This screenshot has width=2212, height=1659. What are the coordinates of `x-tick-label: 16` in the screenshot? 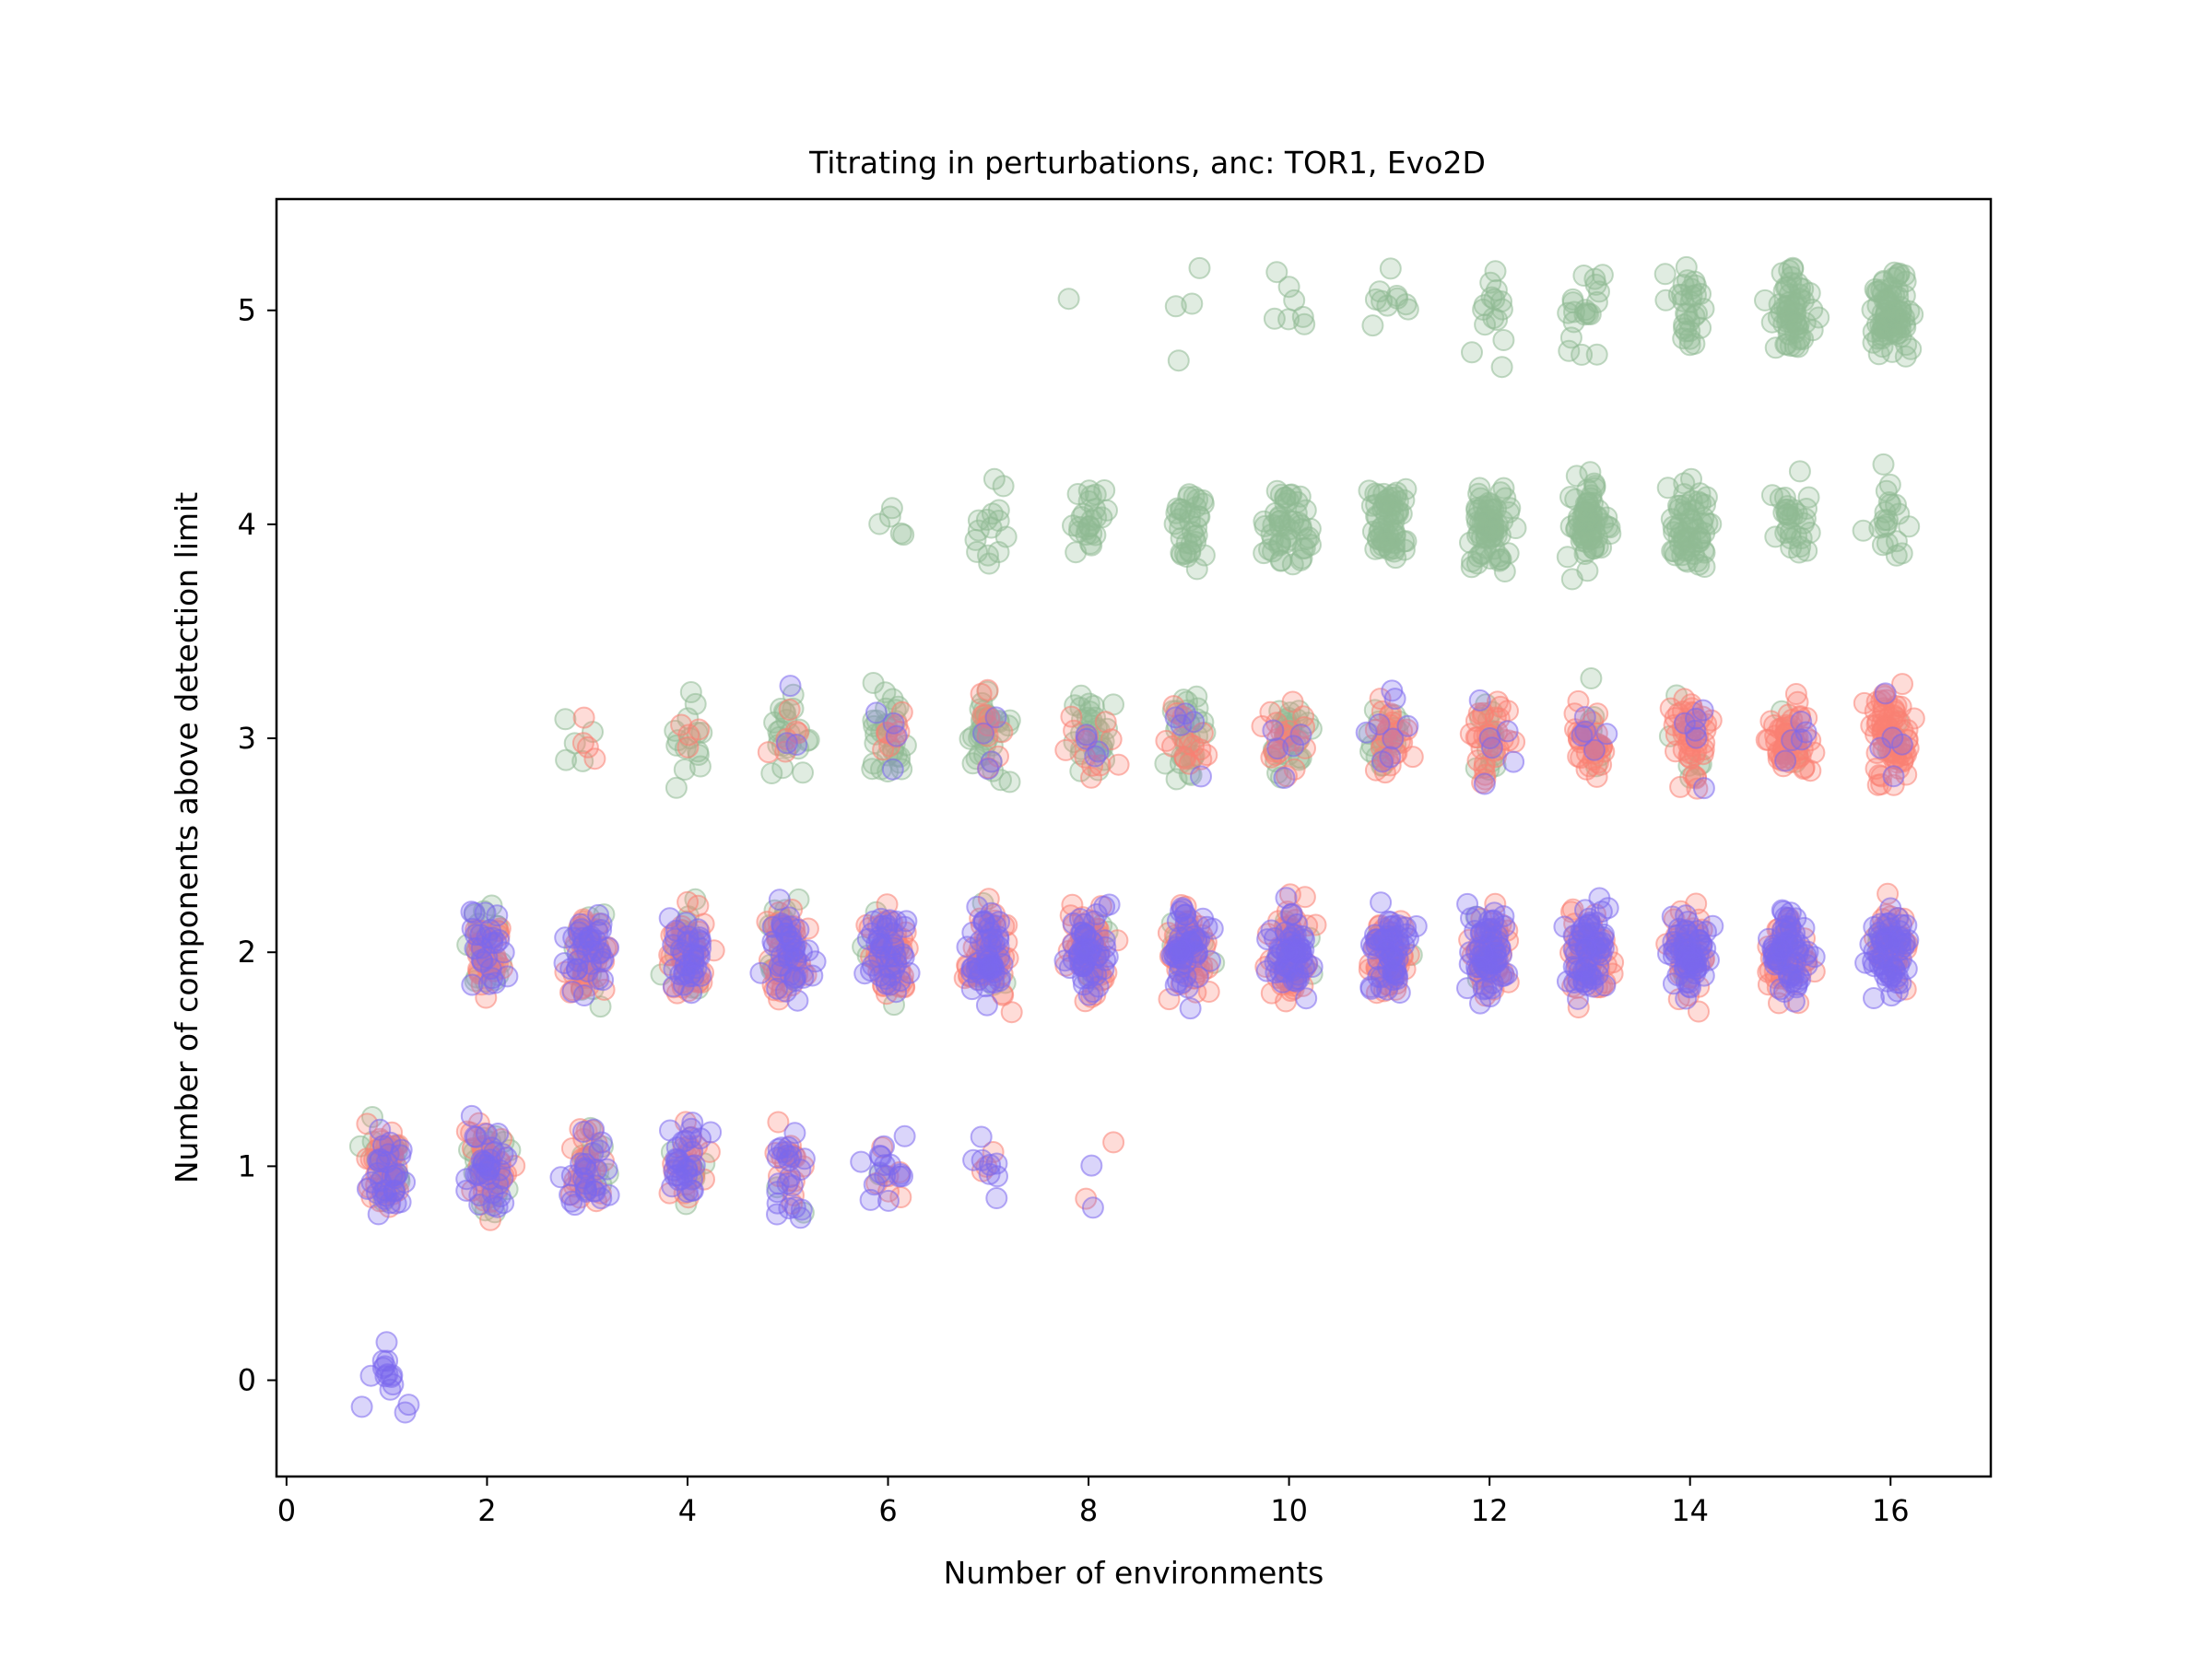 It's located at (1891, 1510).